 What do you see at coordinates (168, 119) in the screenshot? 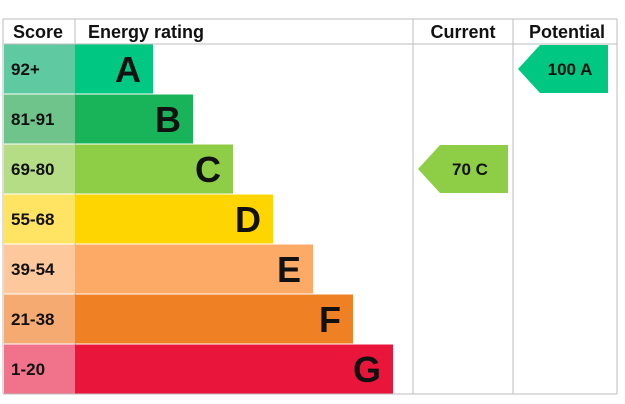
I see `band-letter-b: B` at bounding box center [168, 119].